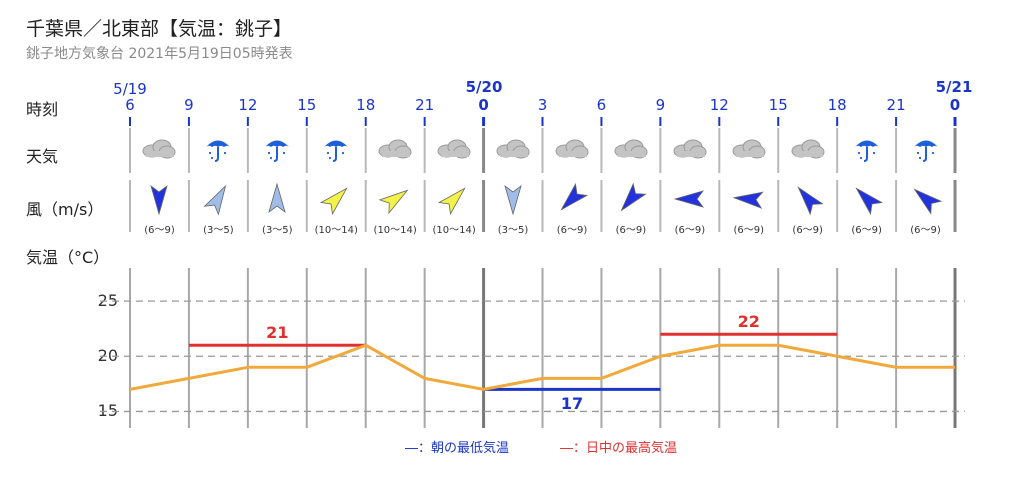  I want to click on date-label-5-19: 5/19, so click(130, 89).